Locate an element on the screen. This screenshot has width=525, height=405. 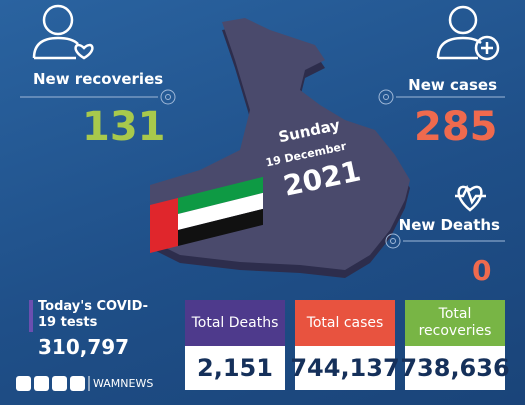
flag is located at coordinates (206, 214).